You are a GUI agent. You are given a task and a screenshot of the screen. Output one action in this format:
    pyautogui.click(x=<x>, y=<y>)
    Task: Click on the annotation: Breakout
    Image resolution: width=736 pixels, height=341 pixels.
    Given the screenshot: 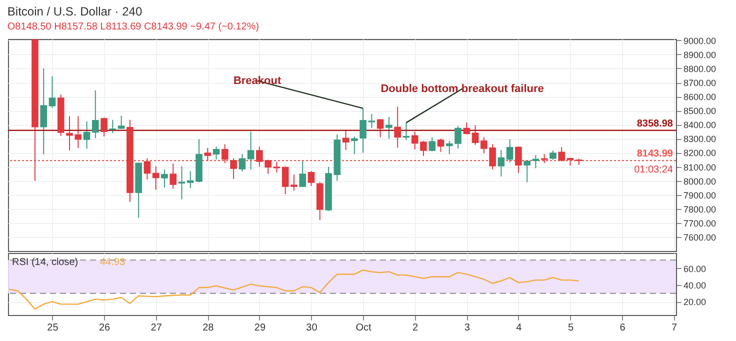 What is the action you would take?
    pyautogui.click(x=257, y=80)
    